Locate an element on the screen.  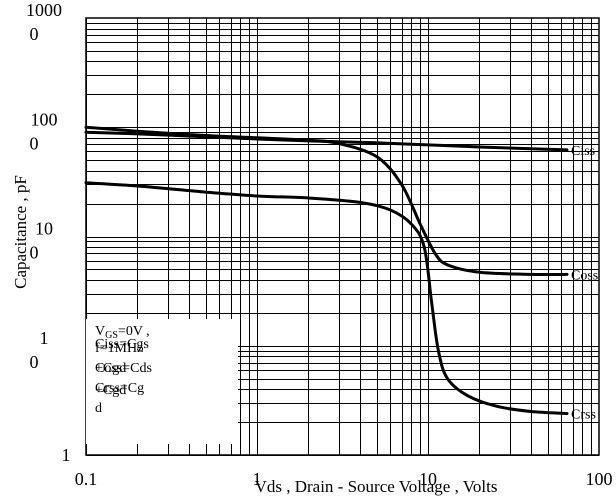
annotation-ciss-eq: Ciss=Cgs is located at coordinates (122, 344).